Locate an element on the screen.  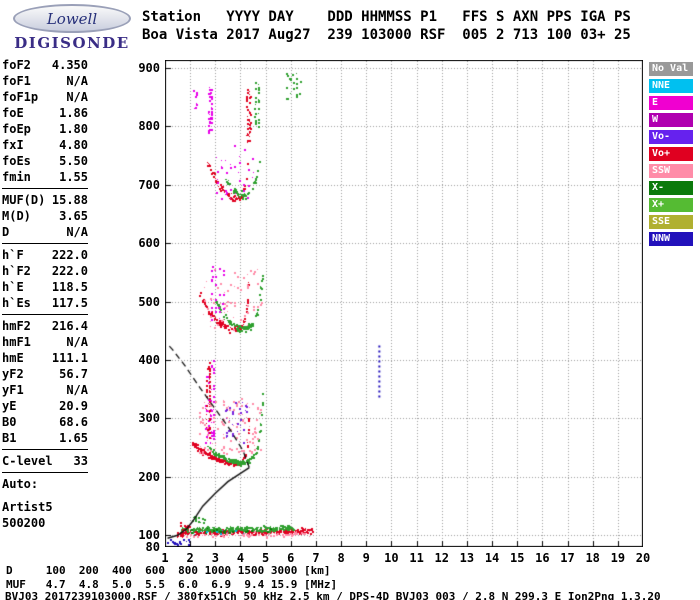
param-value: 1.80 is located at coordinates (73, 129).